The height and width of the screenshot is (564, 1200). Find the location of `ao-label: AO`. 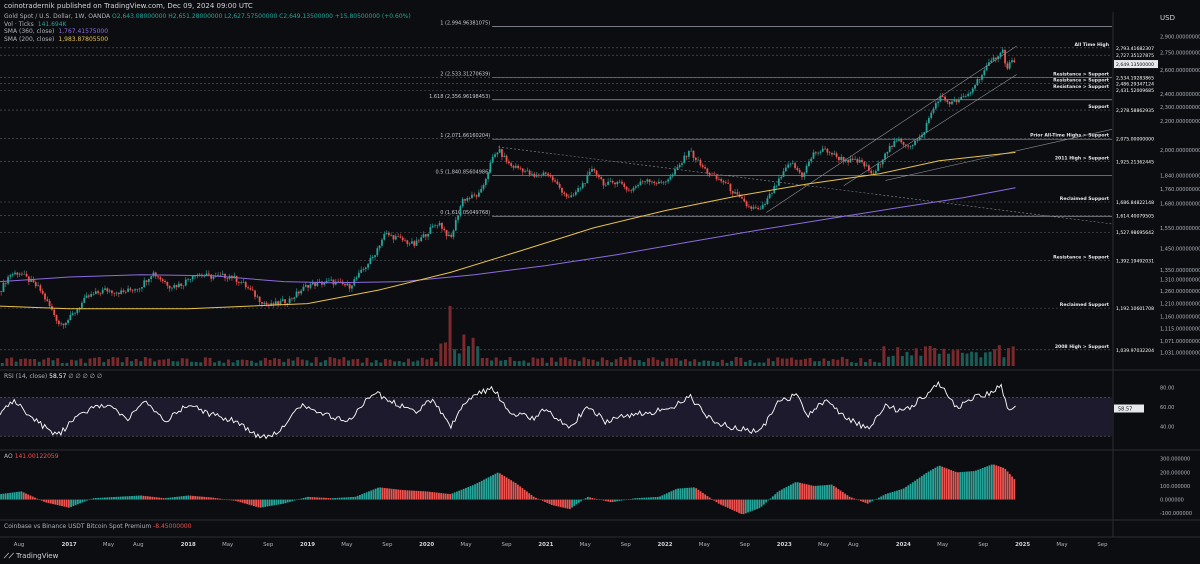

ao-label: AO is located at coordinates (8, 456).